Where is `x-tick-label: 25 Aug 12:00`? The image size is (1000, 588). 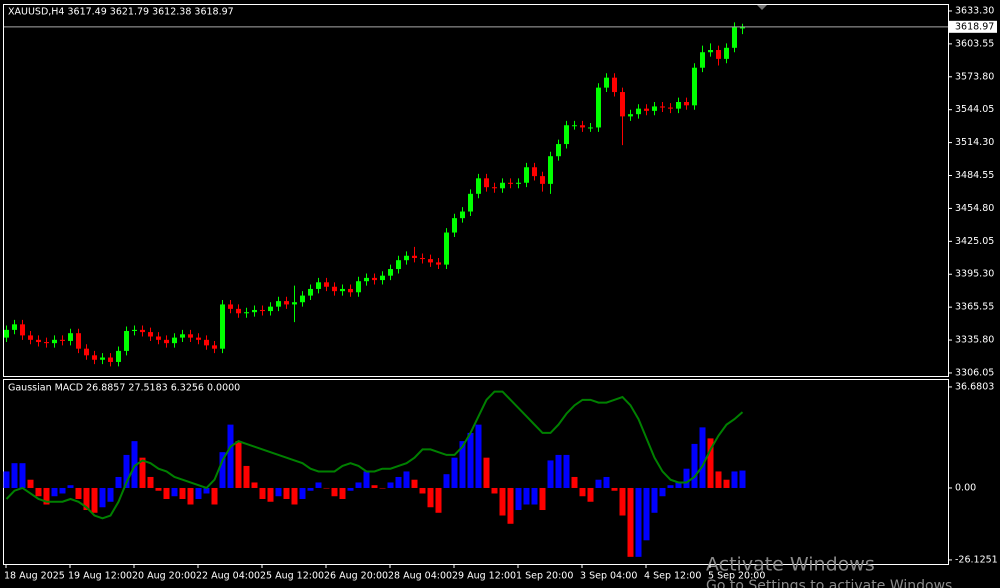
x-tick-label: 25 Aug 12:00 is located at coordinates (292, 576).